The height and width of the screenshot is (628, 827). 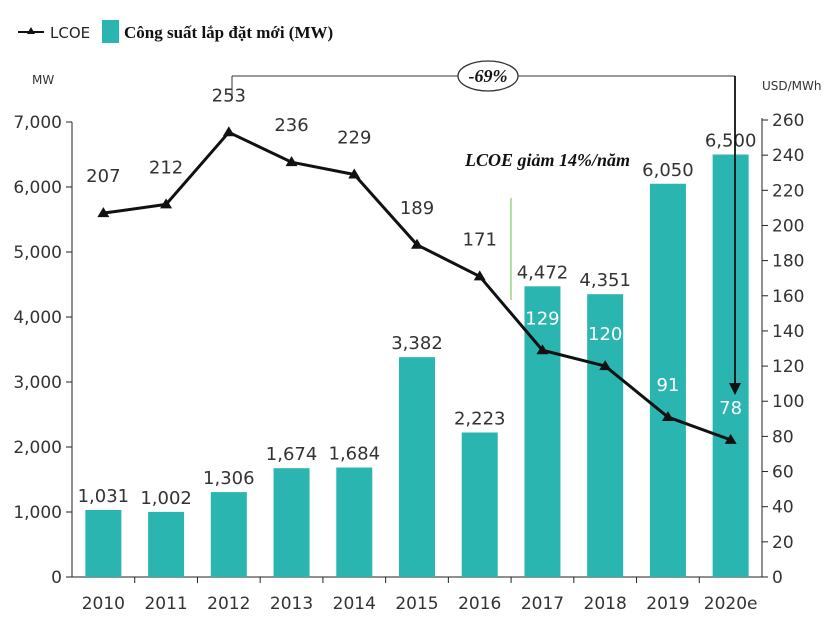 What do you see at coordinates (731, 604) in the screenshot?
I see `x-tick-label: 2020e` at bounding box center [731, 604].